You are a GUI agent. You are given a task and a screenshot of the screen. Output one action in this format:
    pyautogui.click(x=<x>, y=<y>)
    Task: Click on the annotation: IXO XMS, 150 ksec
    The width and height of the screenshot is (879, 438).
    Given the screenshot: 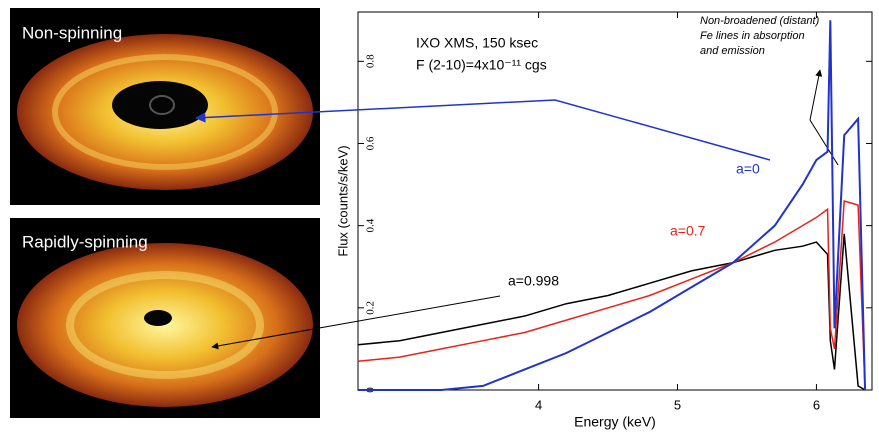 What is the action you would take?
    pyautogui.click(x=477, y=43)
    